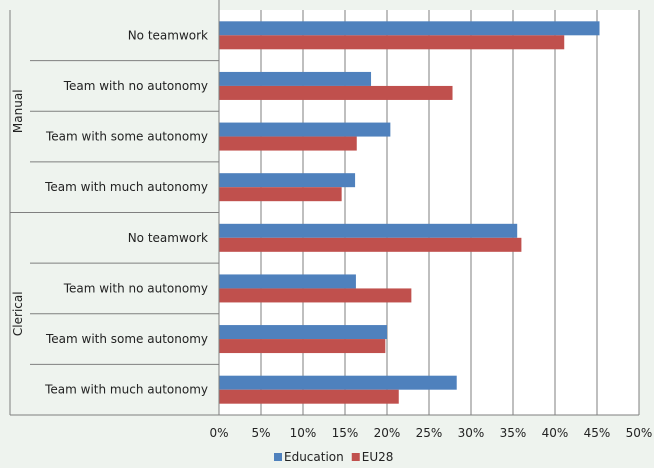  Describe the element at coordinates (513, 433) in the screenshot. I see `x-tick-label: 35%` at that location.